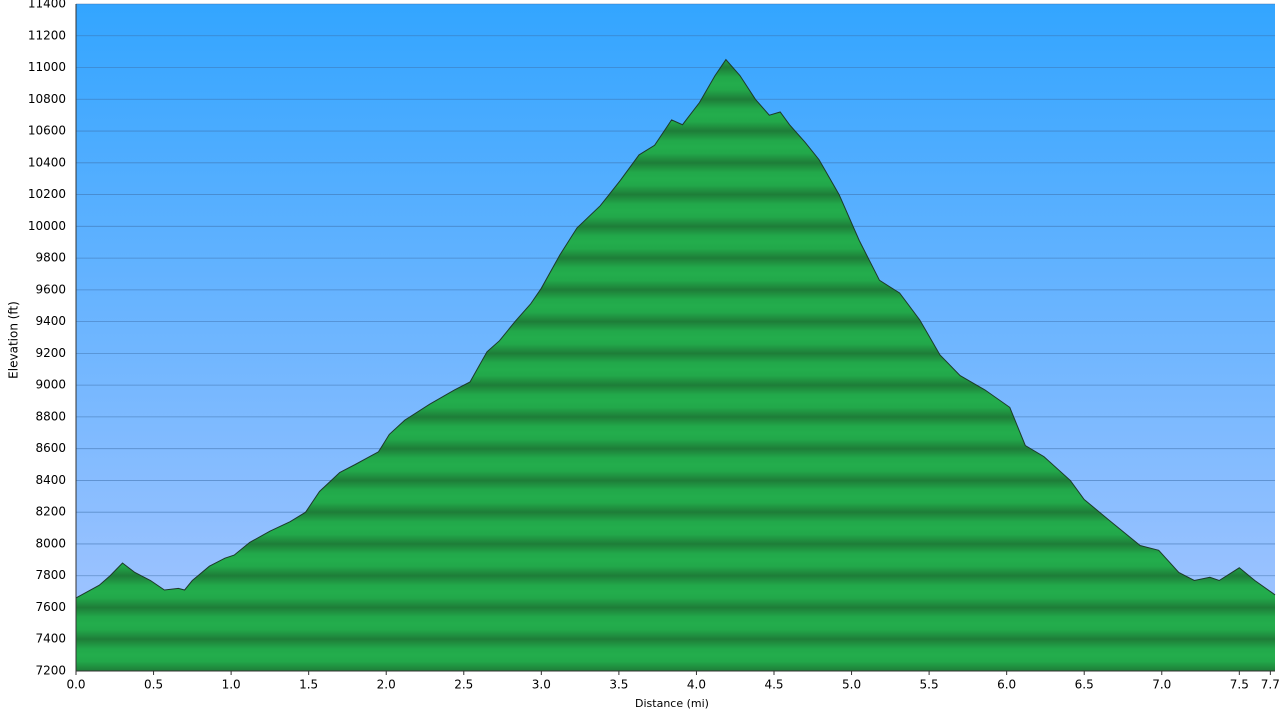 The width and height of the screenshot is (1280, 716). I want to click on y-tick-label: 9400, so click(50, 321).